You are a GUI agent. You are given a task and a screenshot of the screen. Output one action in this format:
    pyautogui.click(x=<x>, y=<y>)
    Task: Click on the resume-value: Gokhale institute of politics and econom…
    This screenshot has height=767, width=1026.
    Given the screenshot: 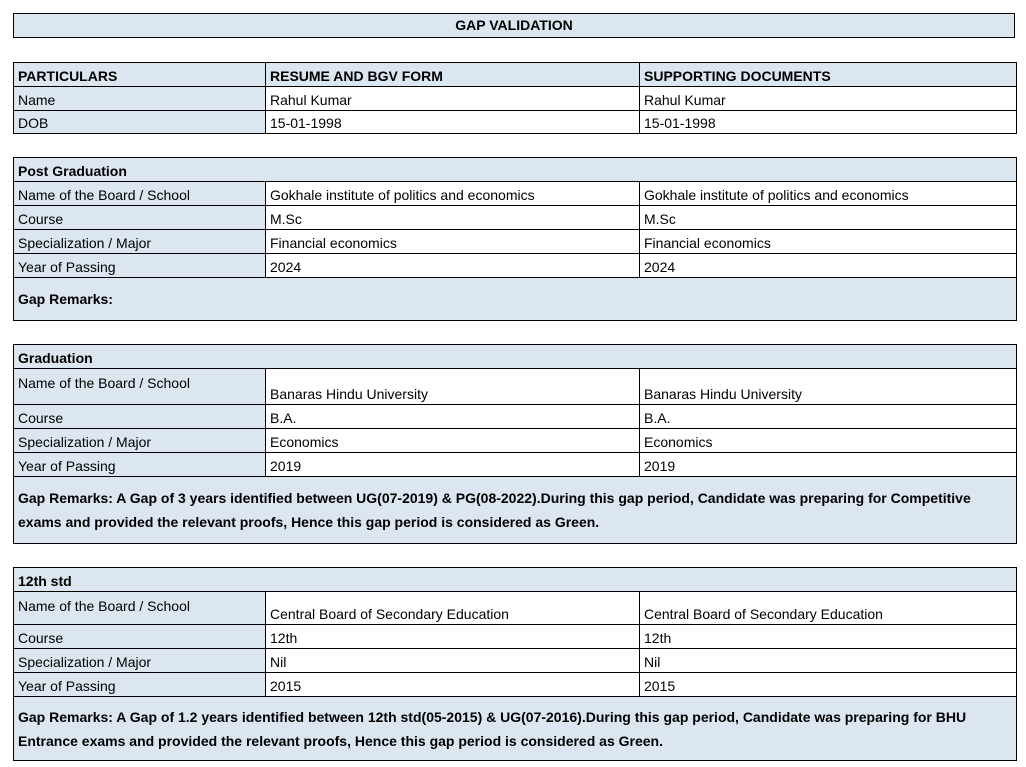 What is the action you would take?
    pyautogui.click(x=452, y=193)
    